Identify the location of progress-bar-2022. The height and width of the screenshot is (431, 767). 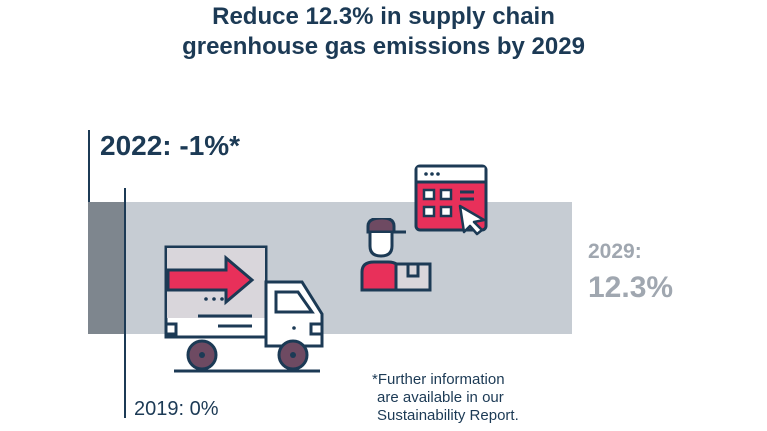
(106, 268).